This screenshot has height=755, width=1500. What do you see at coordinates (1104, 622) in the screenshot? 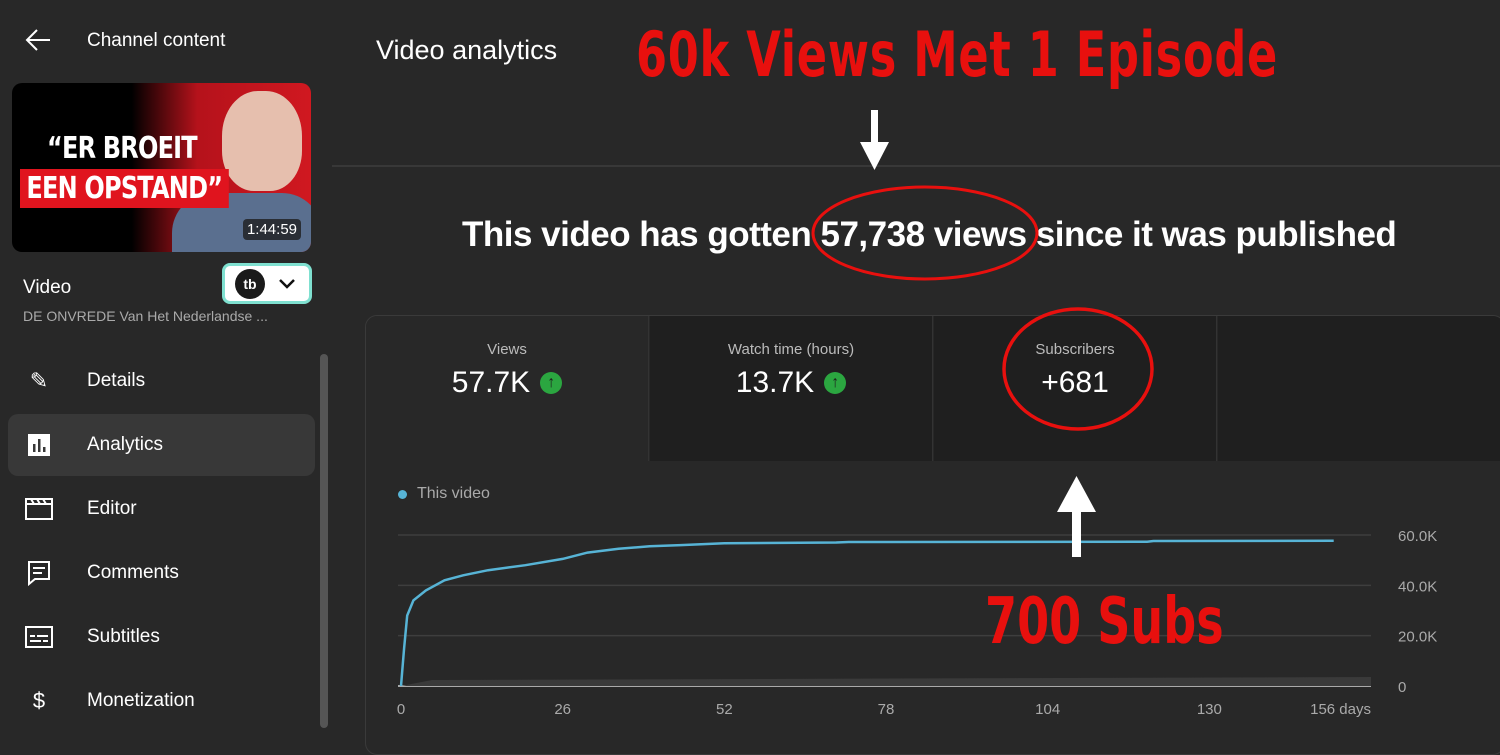
I see `annotation-bottom: 700 Subs` at bounding box center [1104, 622].